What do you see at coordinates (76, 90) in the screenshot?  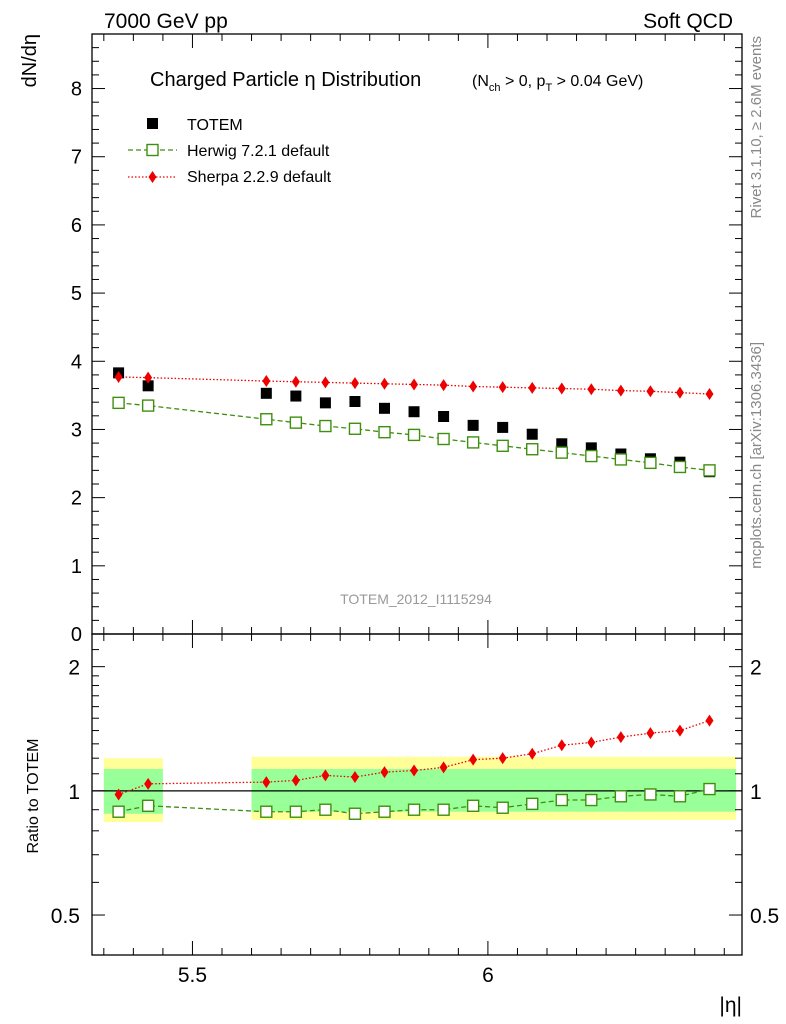 I see `y-tick-label-main-8: 8` at bounding box center [76, 90].